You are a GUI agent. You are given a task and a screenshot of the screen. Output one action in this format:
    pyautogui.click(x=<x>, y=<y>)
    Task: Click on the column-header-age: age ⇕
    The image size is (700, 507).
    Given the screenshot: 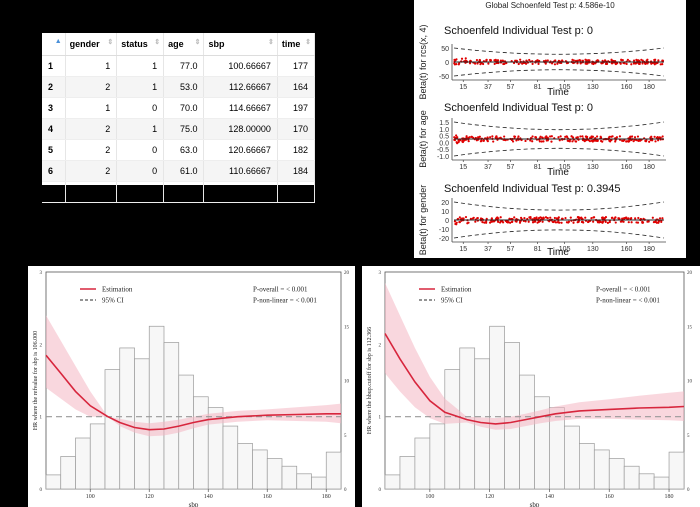 What is the action you would take?
    pyautogui.click(x=184, y=44)
    